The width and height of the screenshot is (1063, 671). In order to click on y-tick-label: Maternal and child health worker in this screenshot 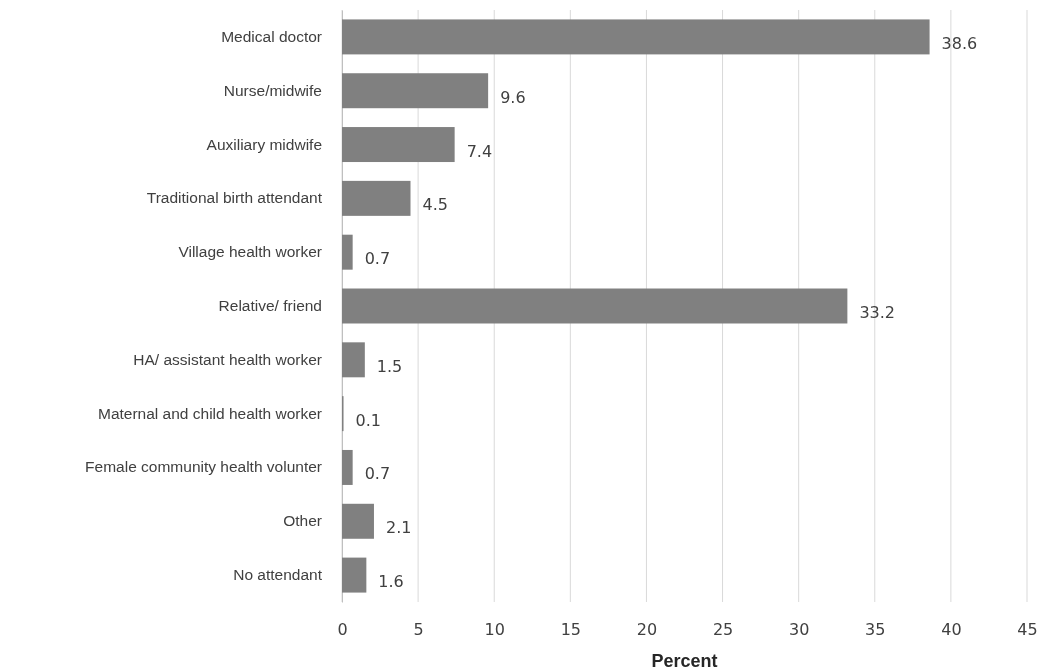, I will do `click(209, 413)`.